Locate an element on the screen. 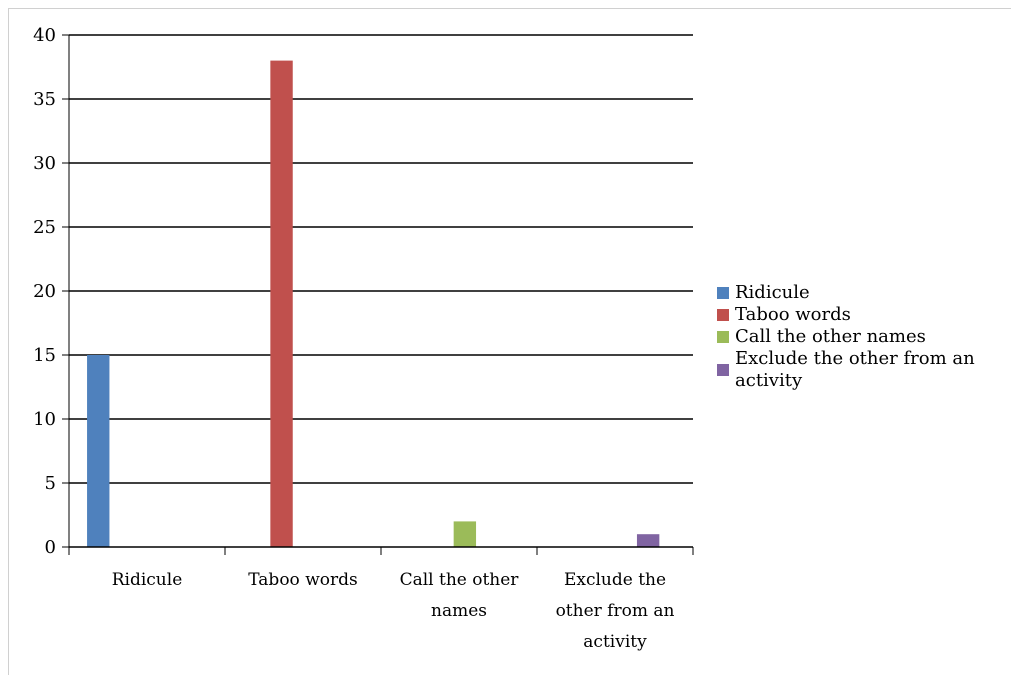 The width and height of the screenshot is (1011, 675). bar-call-the-other-names is located at coordinates (465, 534).